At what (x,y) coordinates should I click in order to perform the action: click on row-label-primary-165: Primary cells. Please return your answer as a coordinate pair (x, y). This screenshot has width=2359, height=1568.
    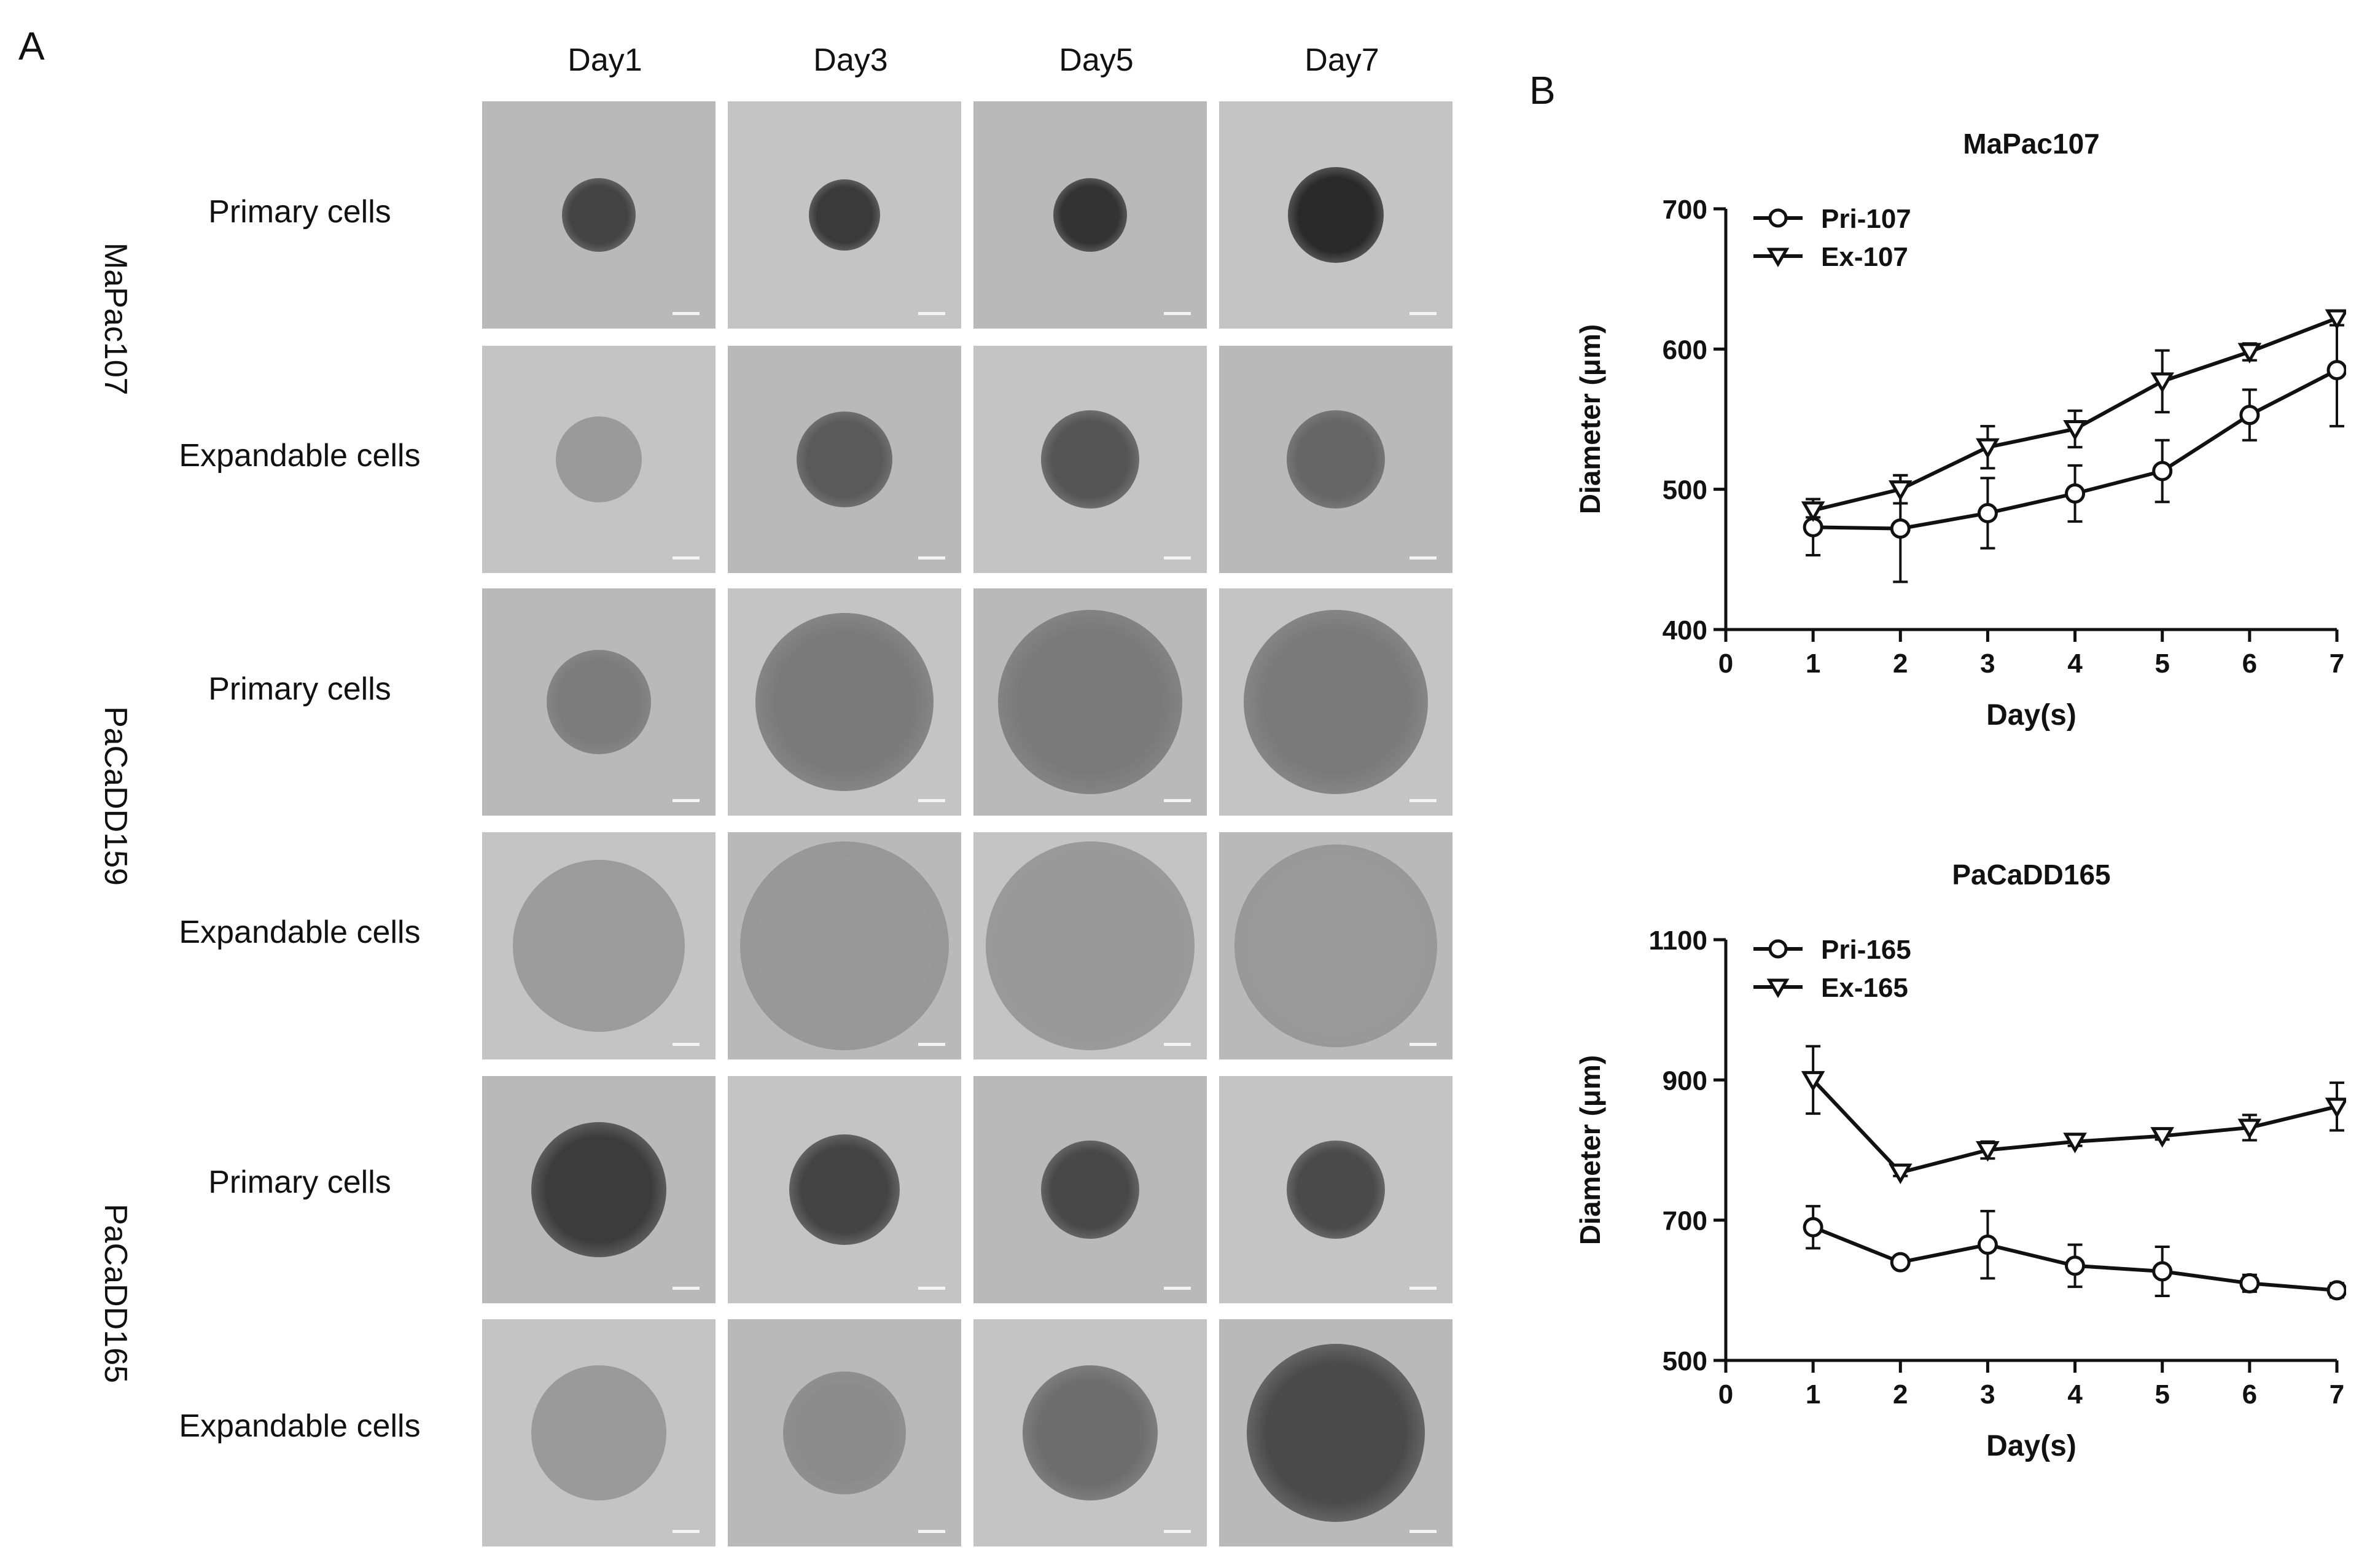
    Looking at the image, I should click on (299, 1182).